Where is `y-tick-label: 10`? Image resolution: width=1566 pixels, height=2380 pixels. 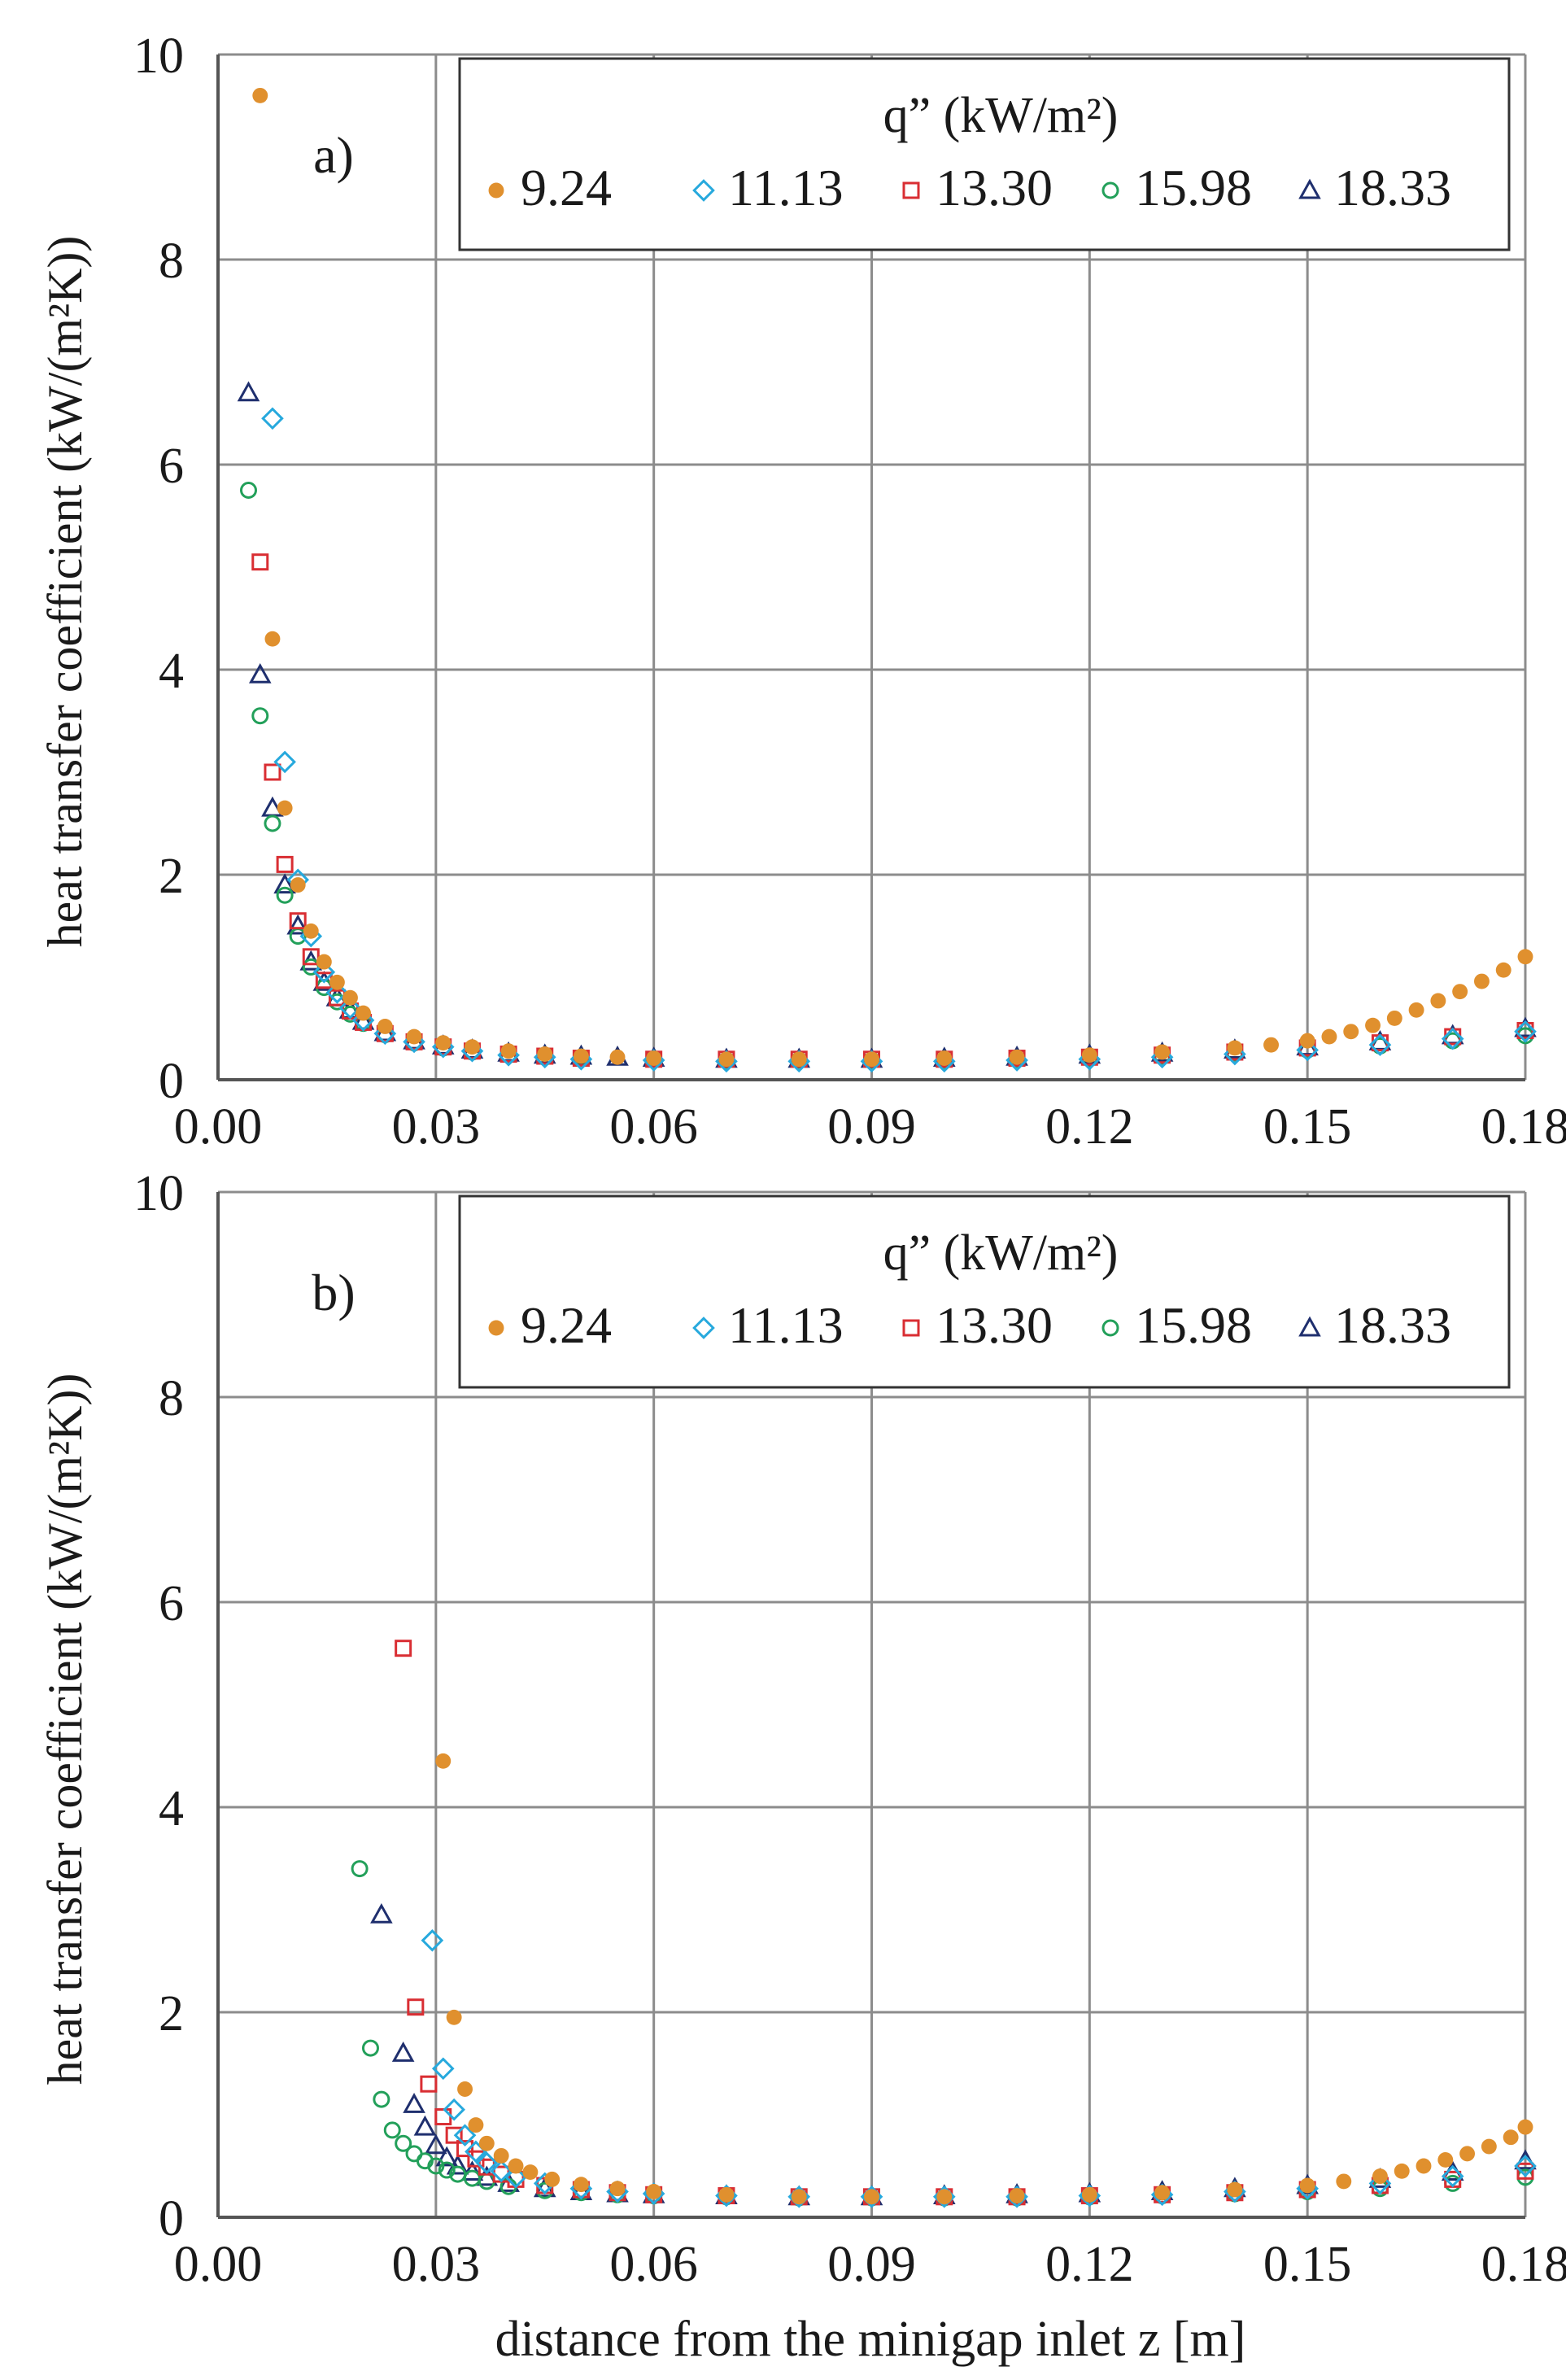 y-tick-label: 10 is located at coordinates (158, 56).